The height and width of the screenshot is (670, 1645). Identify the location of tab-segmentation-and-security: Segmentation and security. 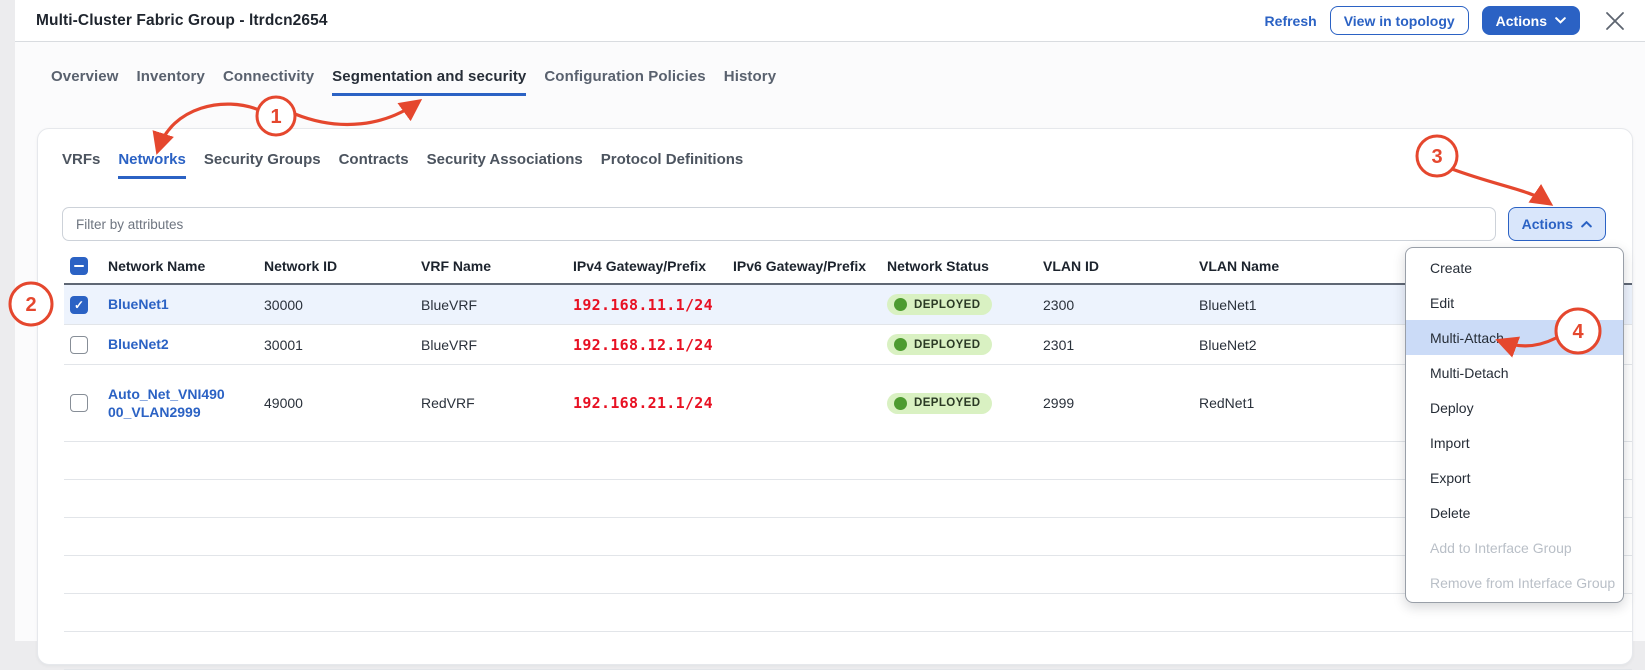
(429, 82).